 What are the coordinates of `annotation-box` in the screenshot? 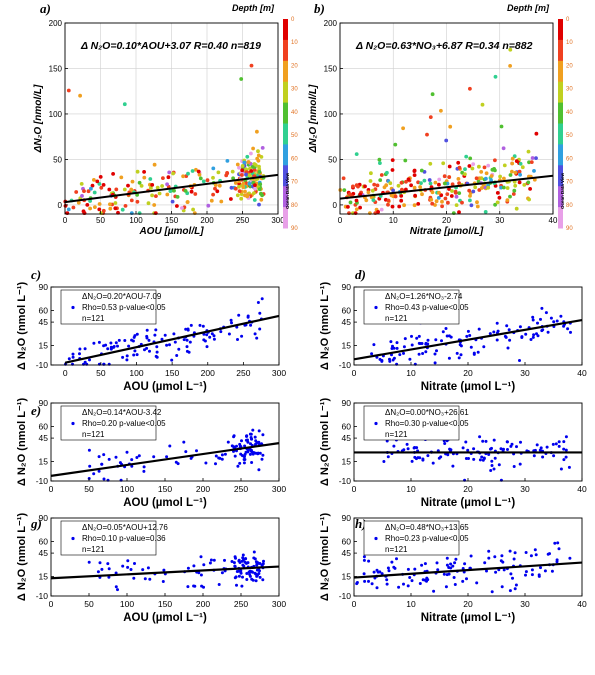 It's located at (108, 538).